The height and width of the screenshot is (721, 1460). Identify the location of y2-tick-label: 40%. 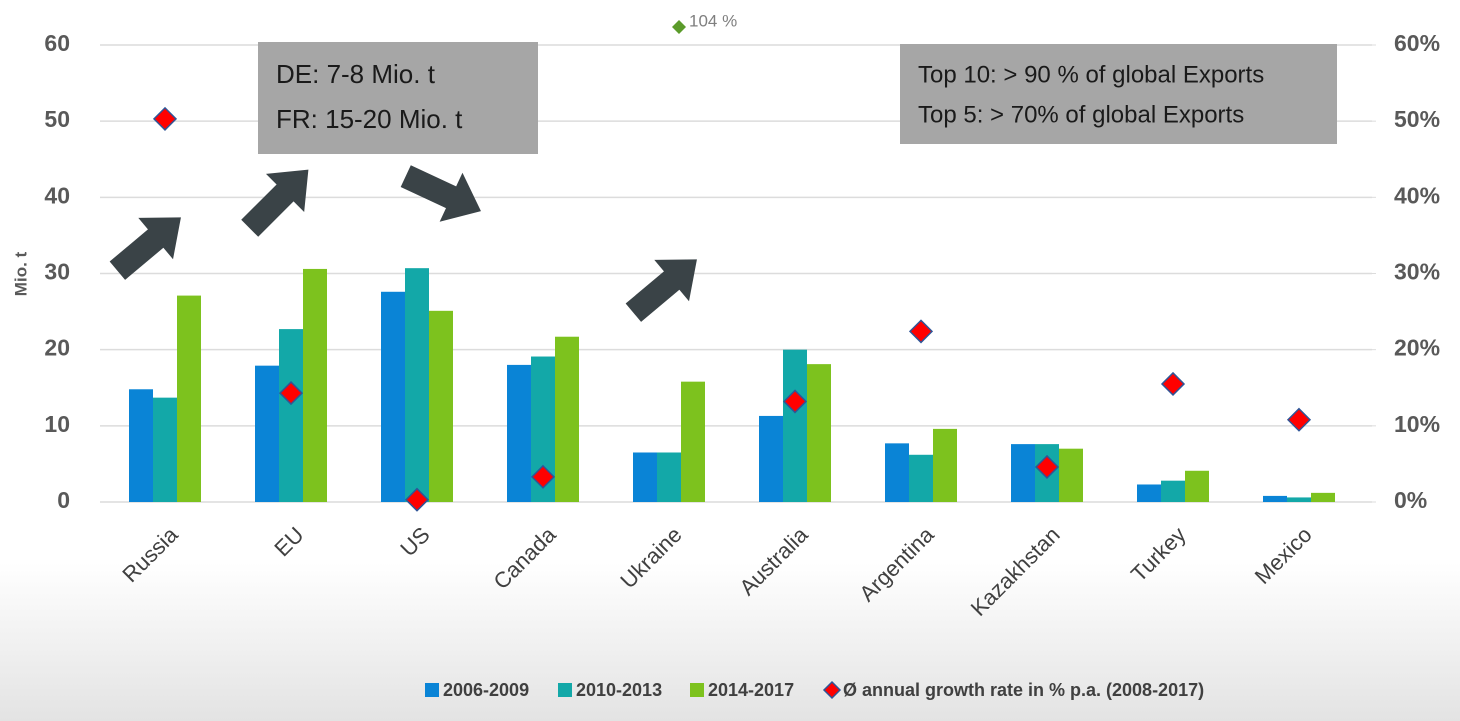
(1417, 195).